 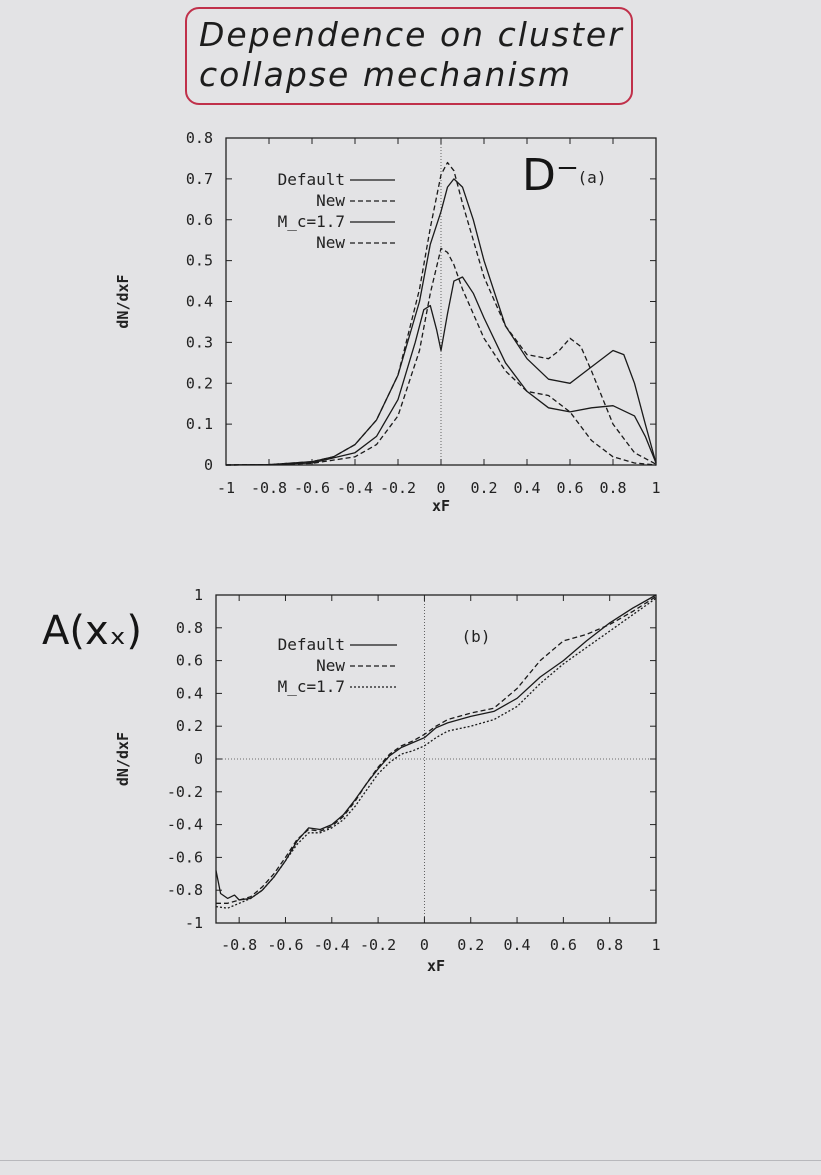 What do you see at coordinates (194, 923) in the screenshot?
I see `y-tick-label: -1` at bounding box center [194, 923].